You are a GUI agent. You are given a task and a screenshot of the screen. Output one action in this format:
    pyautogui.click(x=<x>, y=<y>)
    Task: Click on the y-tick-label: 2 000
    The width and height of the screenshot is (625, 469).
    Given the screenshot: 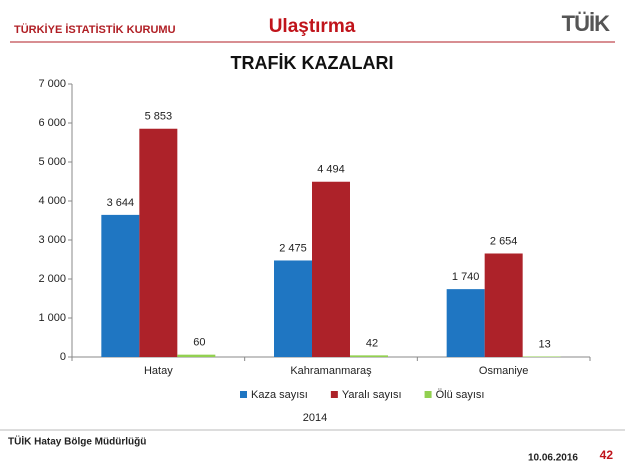 What is the action you would take?
    pyautogui.click(x=52, y=279)
    